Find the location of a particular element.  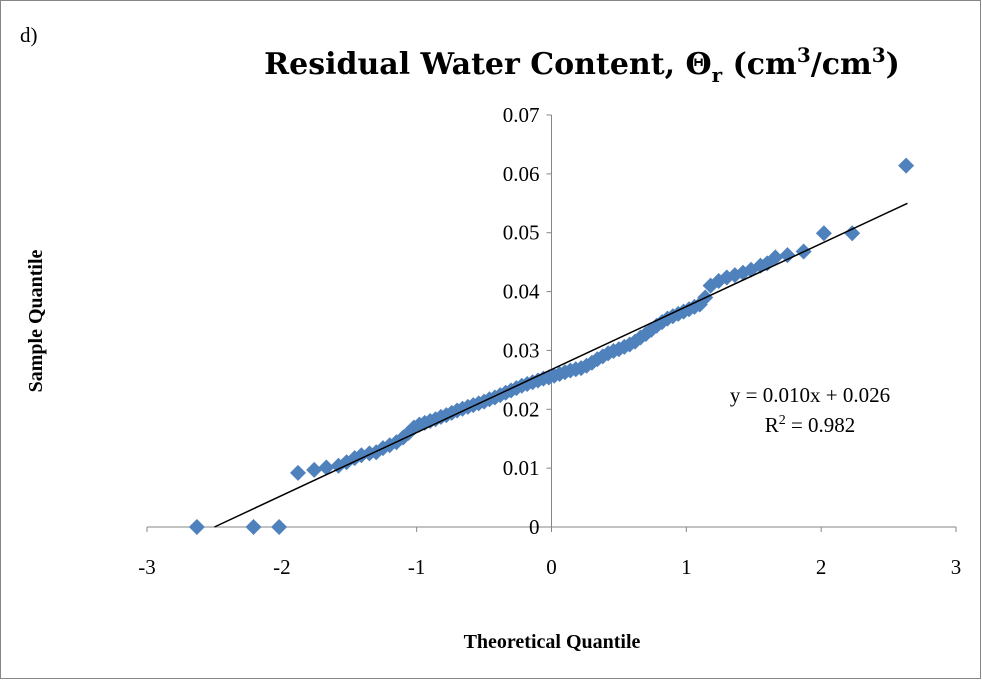

r-squared-part: R is located at coordinates (772, 425).